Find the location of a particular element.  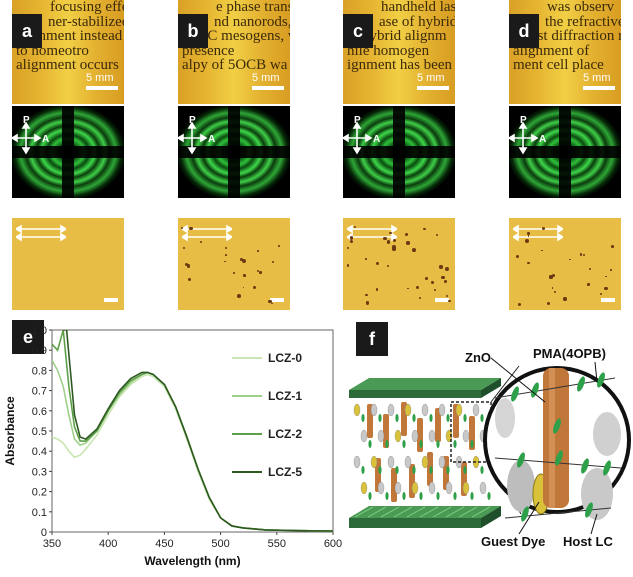

background-text-line: e phase transi is located at coordinates (253, 7).